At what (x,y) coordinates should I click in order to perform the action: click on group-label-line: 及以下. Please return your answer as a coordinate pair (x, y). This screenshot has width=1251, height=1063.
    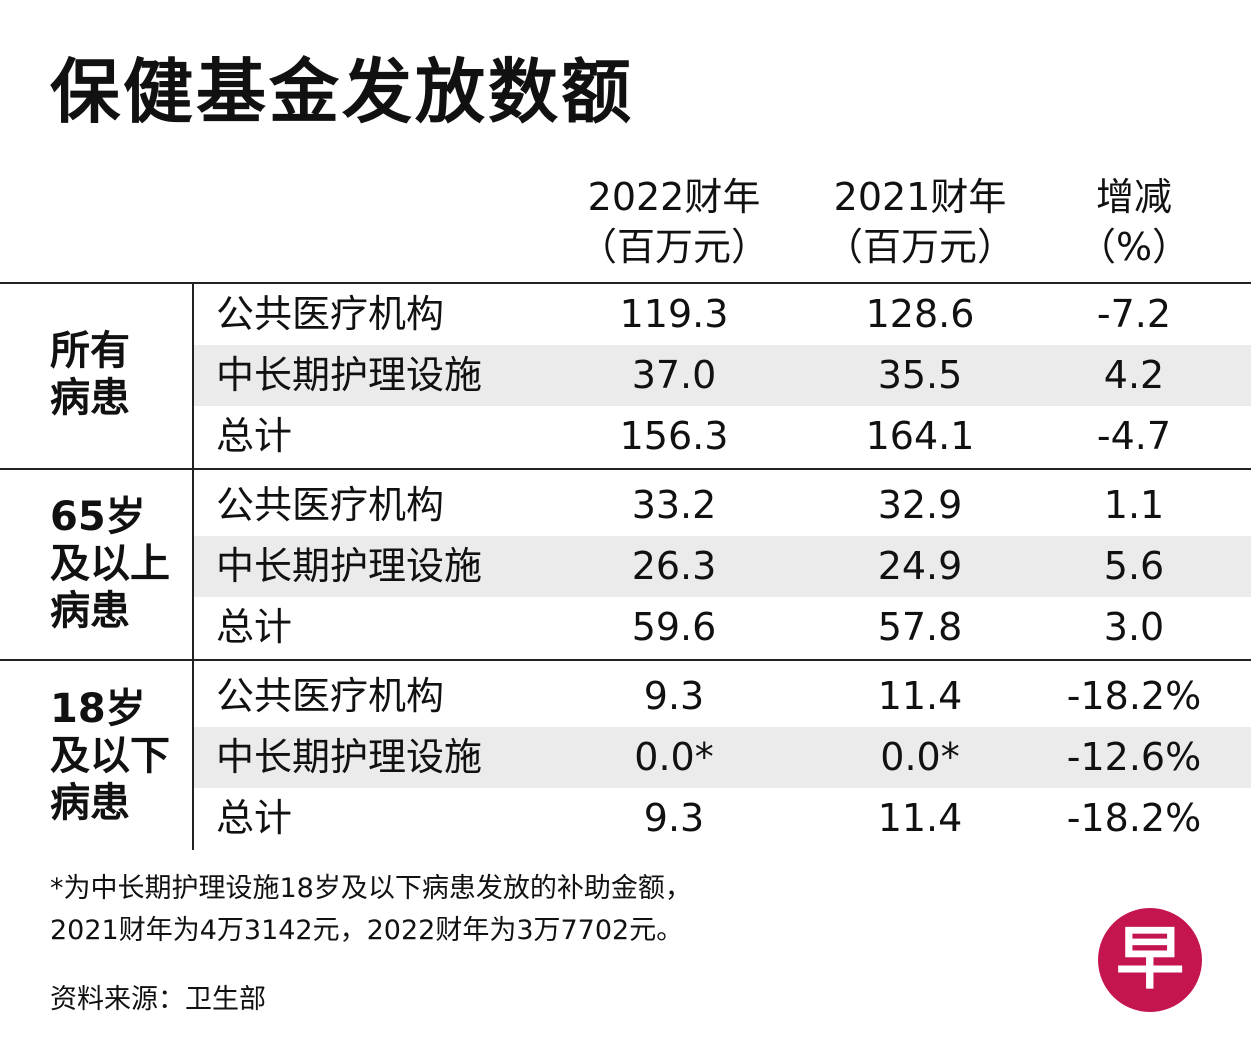
    Looking at the image, I should click on (110, 756).